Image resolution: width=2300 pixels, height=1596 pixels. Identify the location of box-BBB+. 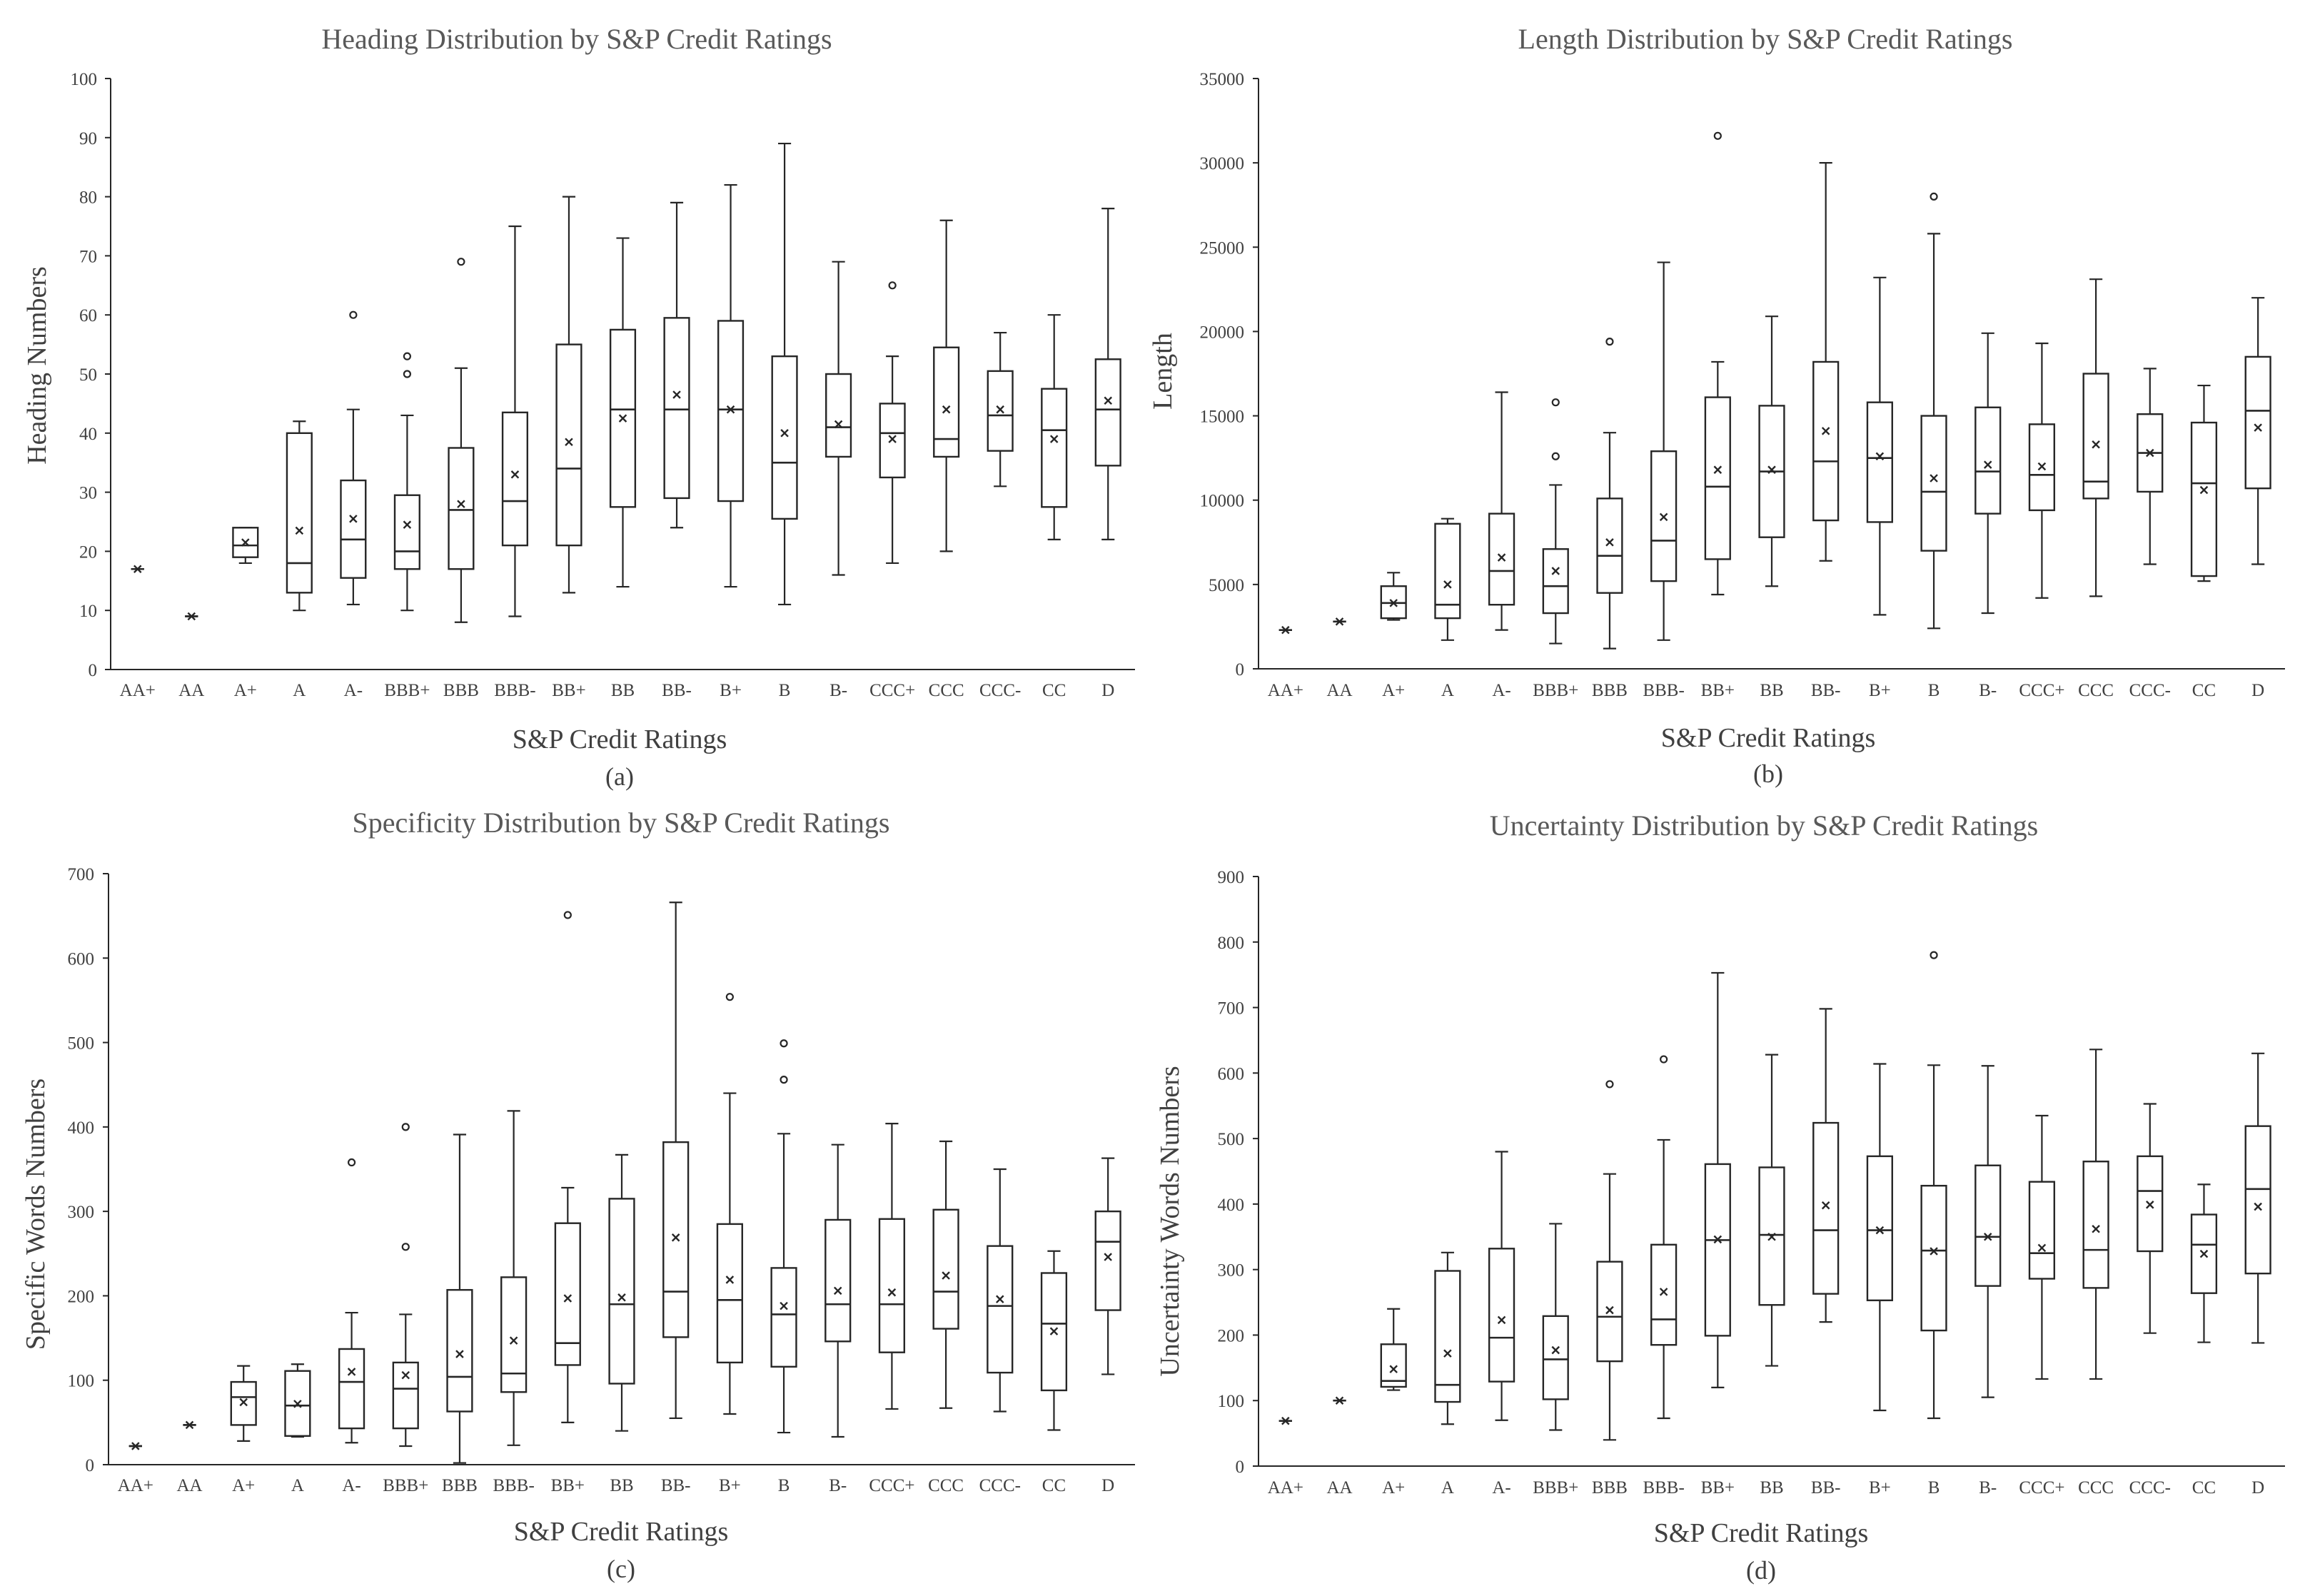
(405, 1285).